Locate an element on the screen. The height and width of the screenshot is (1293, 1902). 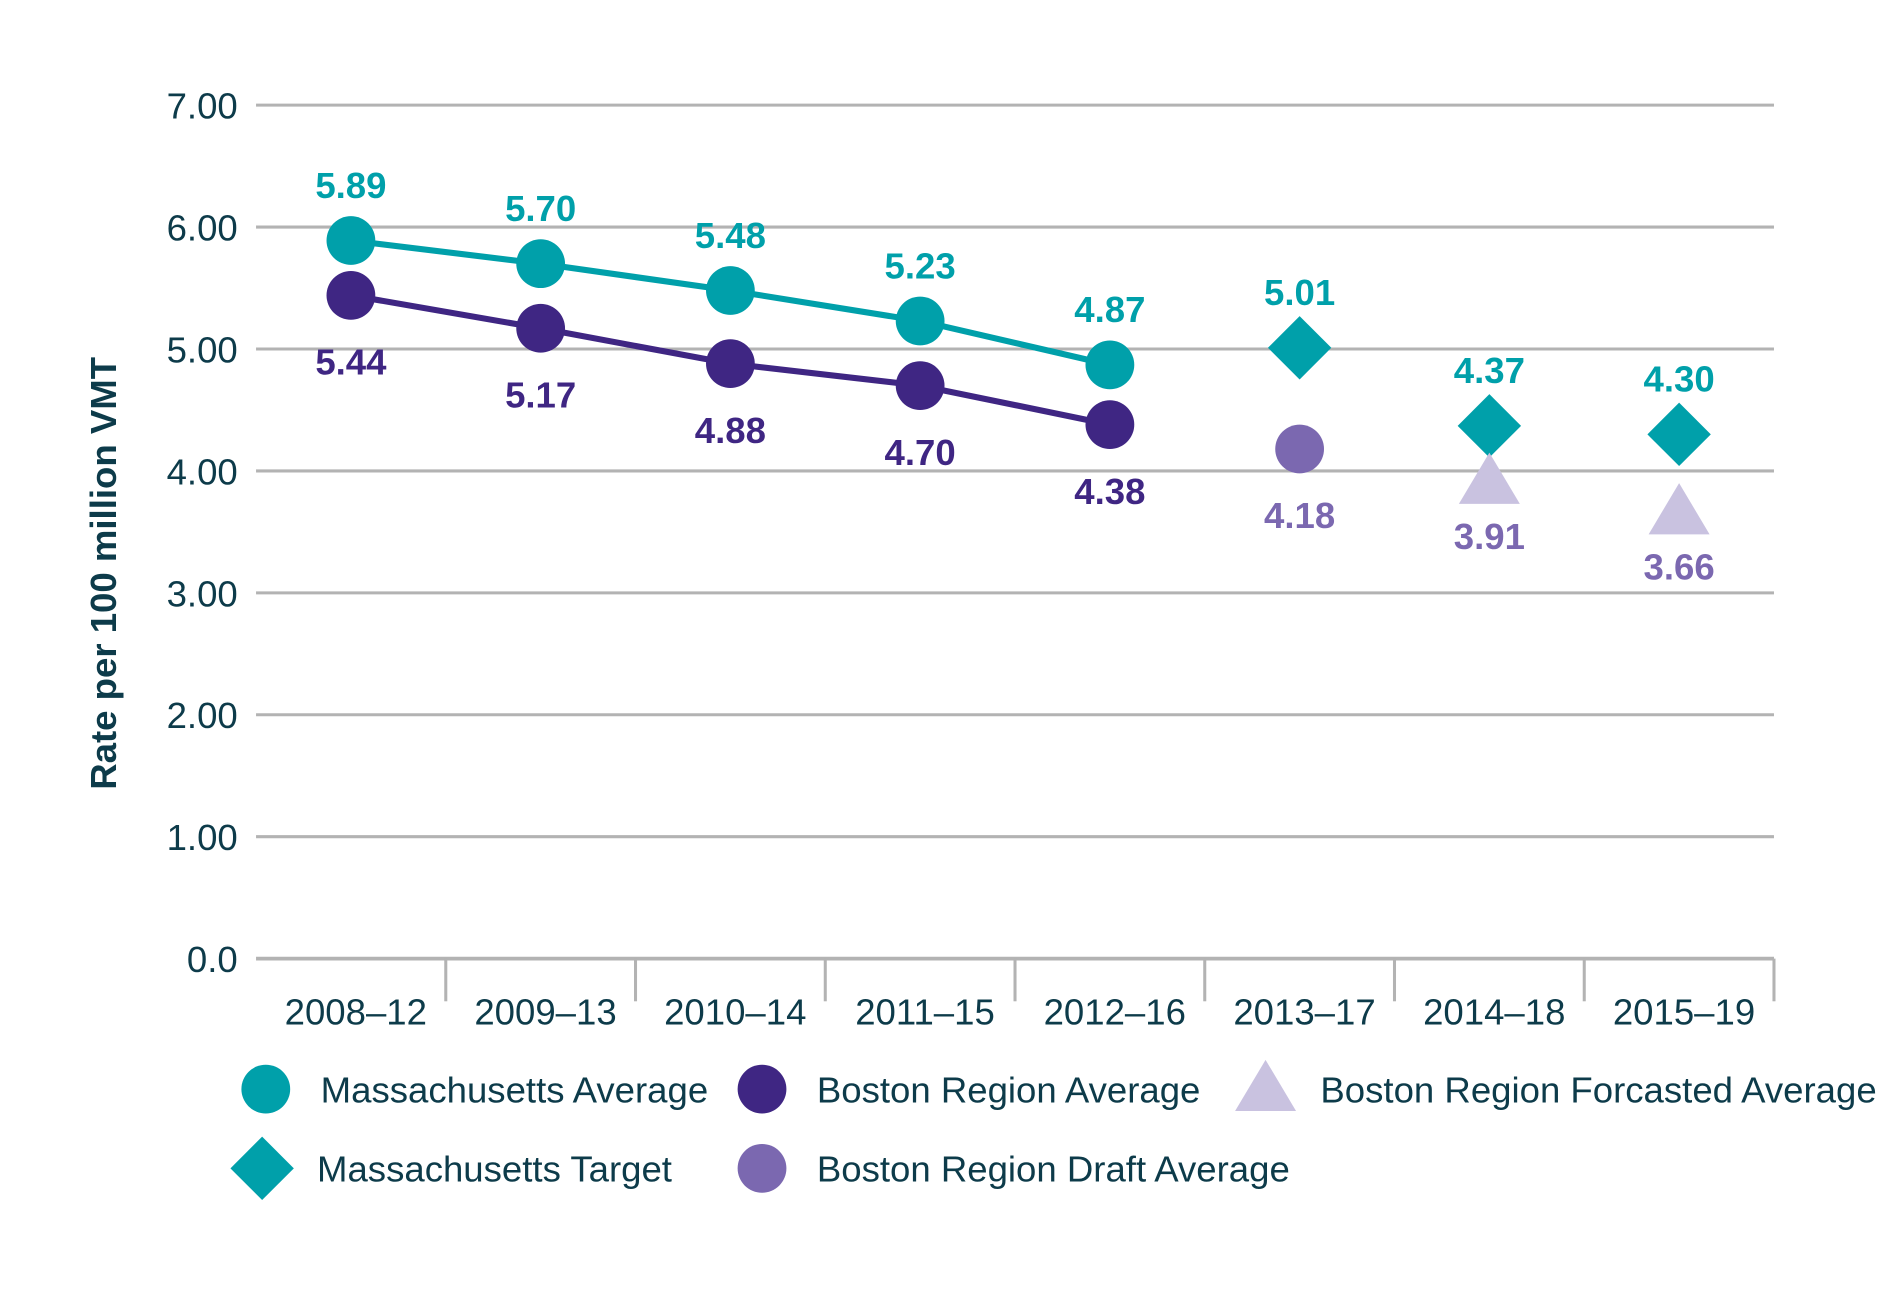
massachusetts-target-data-label: 4.30 is located at coordinates (1679, 379).